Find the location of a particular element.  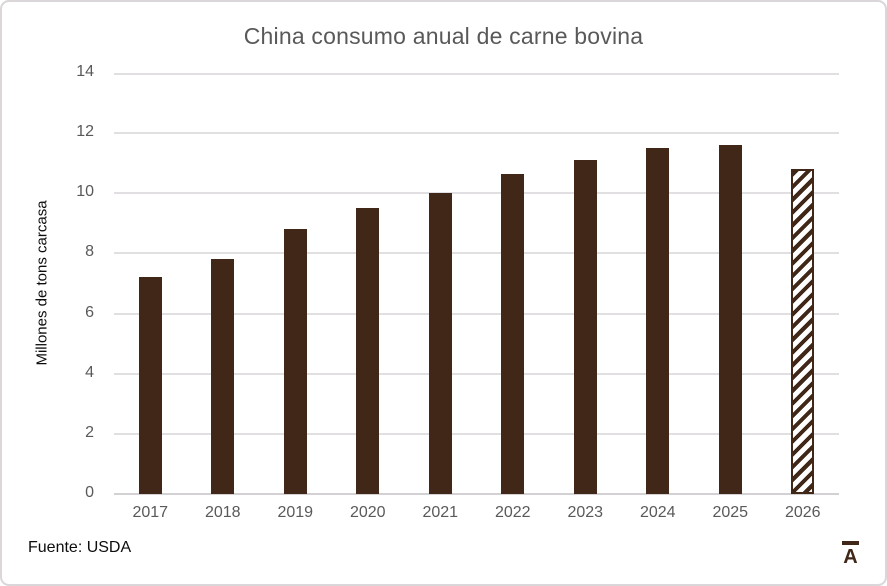

bar-slot-2021 is located at coordinates (440, 343).